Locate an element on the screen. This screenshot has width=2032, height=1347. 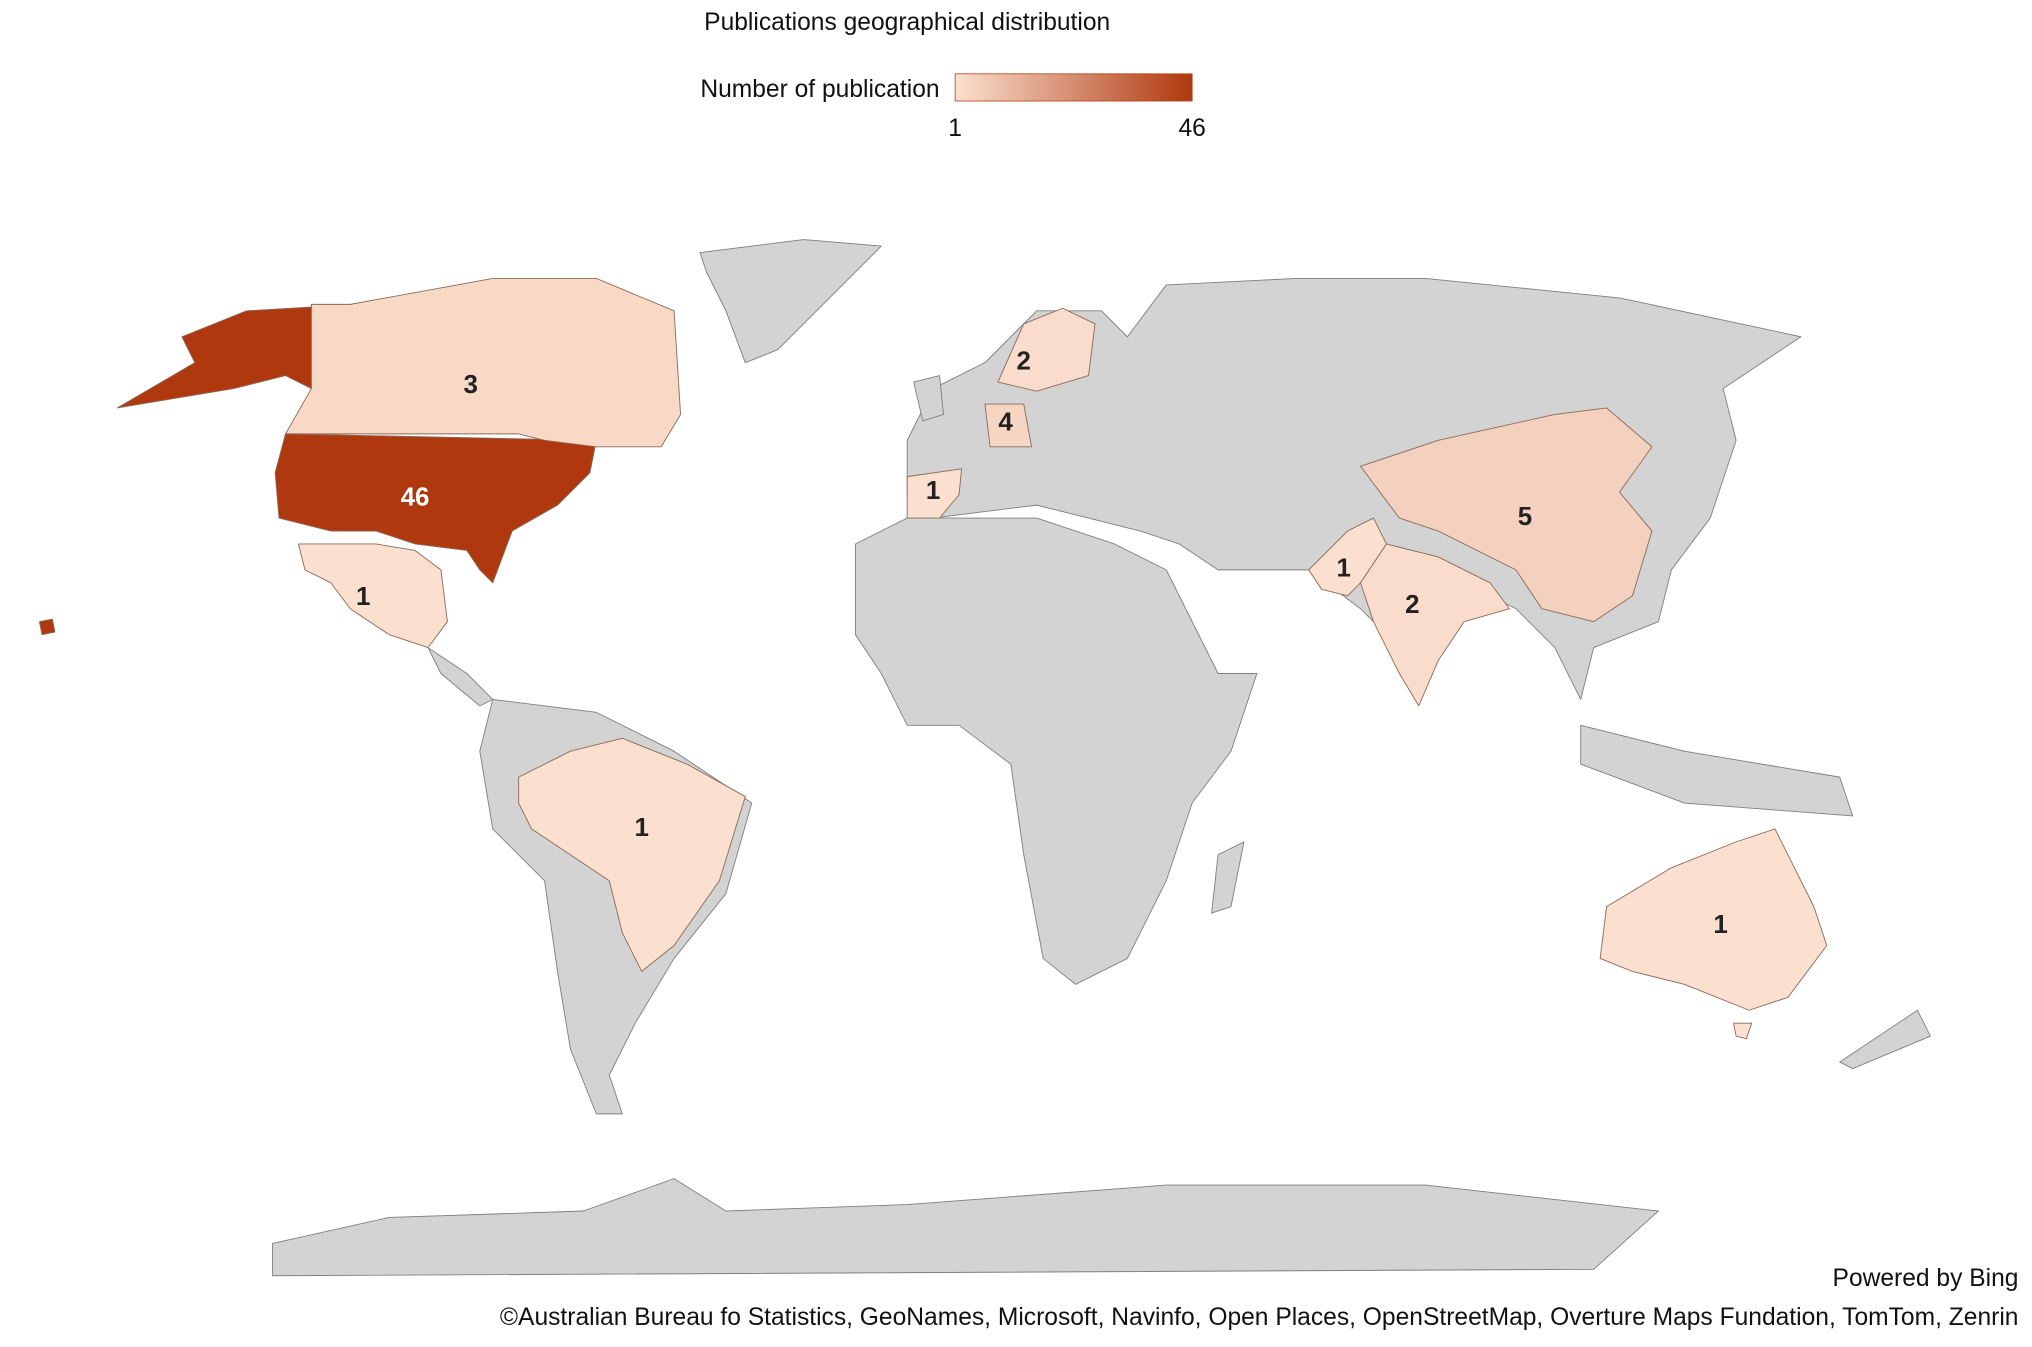
region-value-label: 46 is located at coordinates (415, 497).